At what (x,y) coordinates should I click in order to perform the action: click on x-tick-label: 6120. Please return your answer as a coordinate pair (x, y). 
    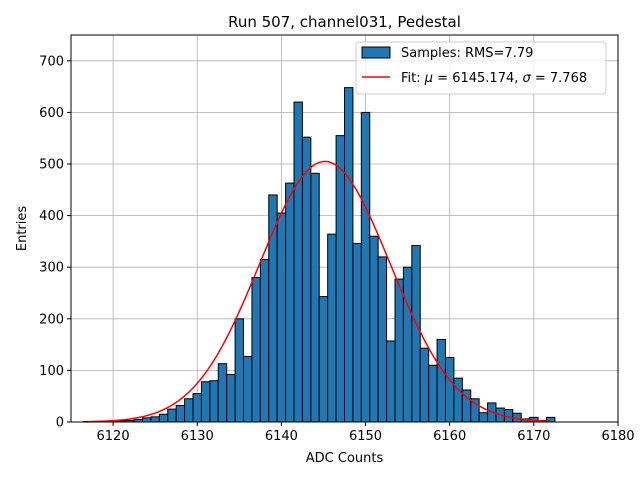
    Looking at the image, I should click on (113, 436).